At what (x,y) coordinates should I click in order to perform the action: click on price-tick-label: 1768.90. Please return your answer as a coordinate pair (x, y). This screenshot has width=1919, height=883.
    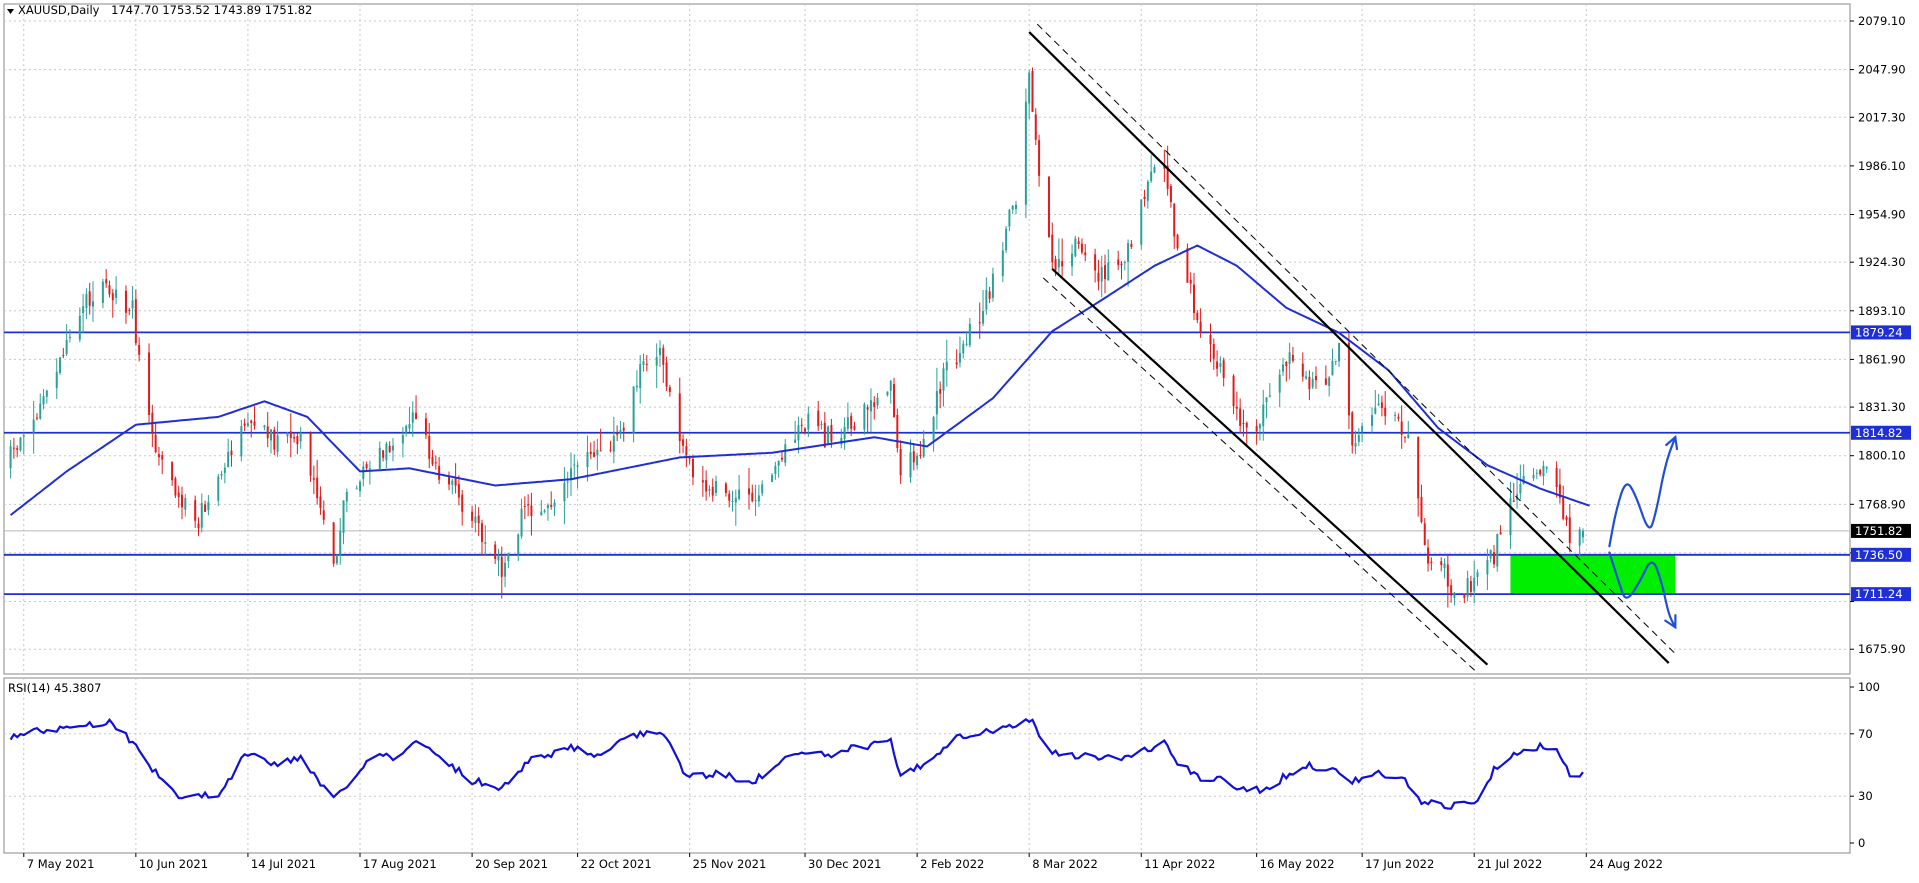
    Looking at the image, I should click on (1882, 504).